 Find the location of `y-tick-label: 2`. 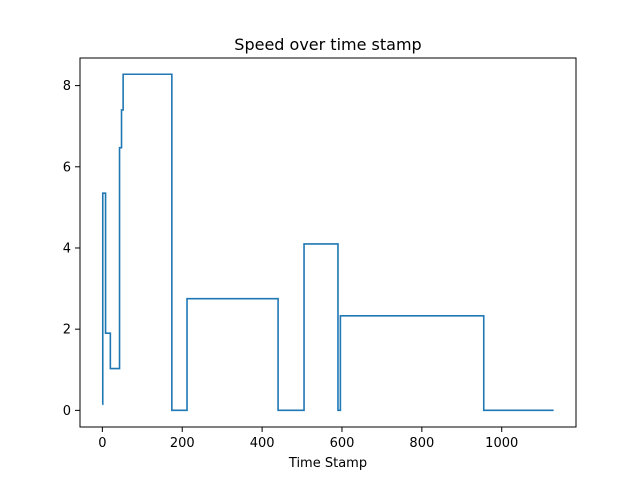

y-tick-label: 2 is located at coordinates (67, 330).